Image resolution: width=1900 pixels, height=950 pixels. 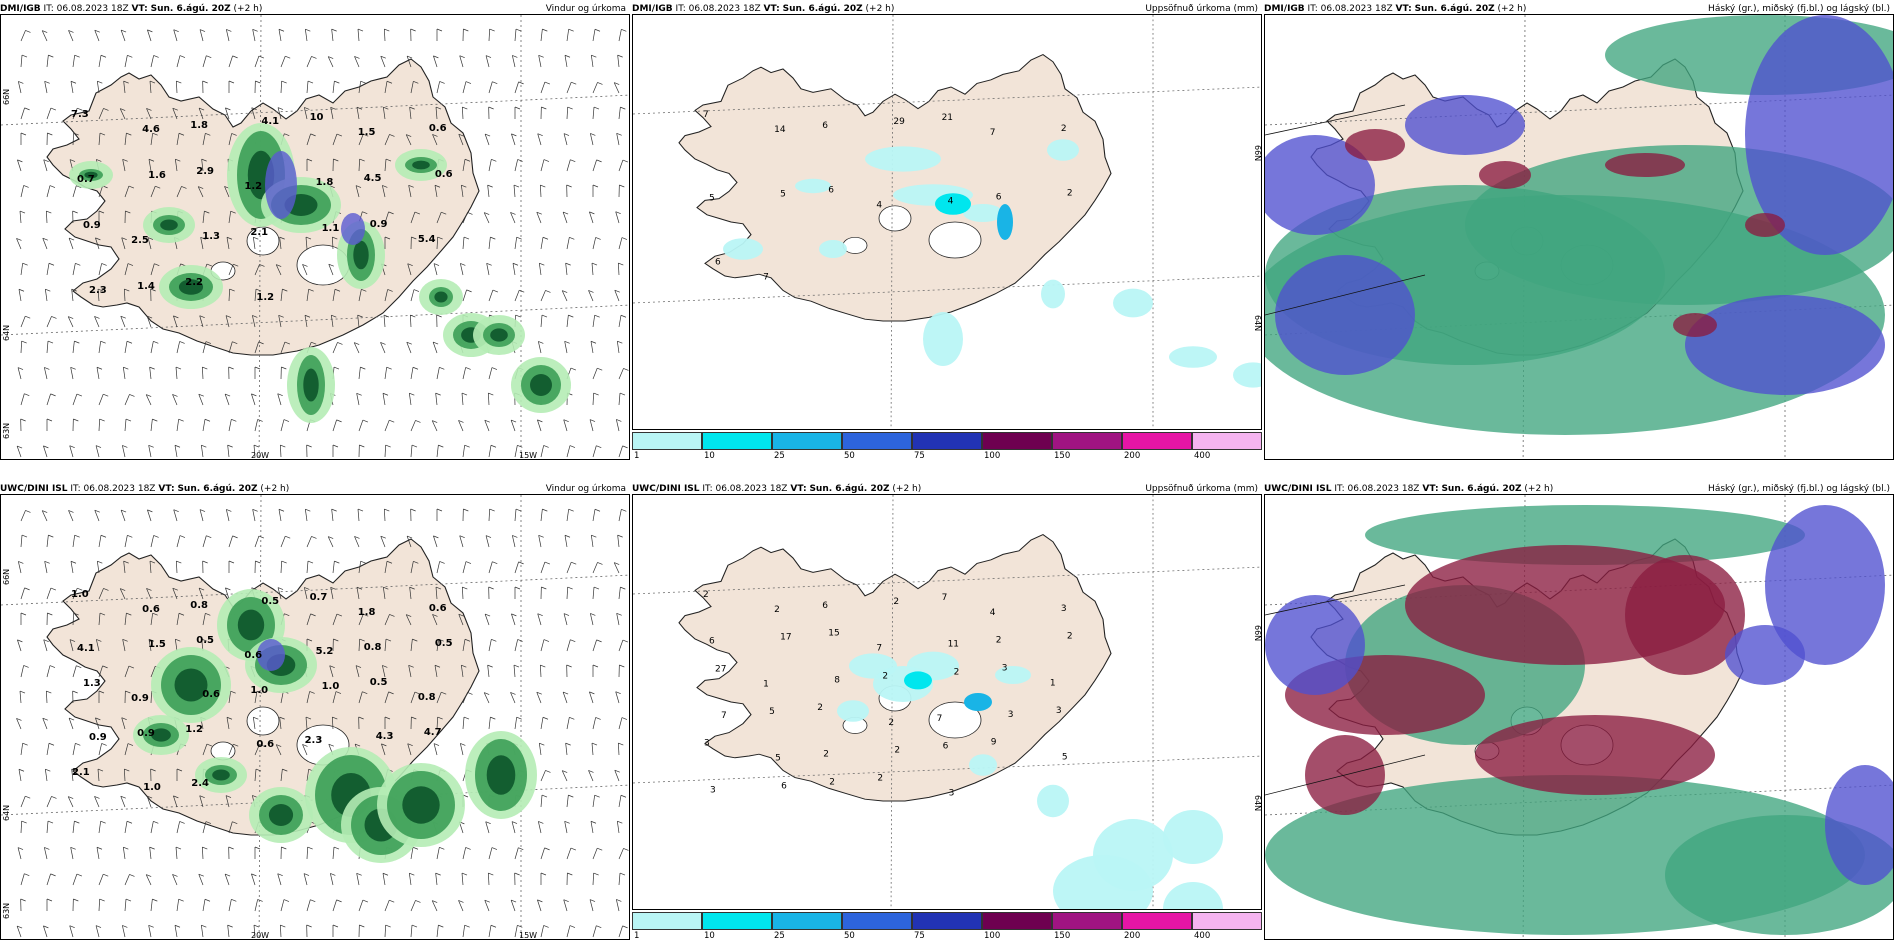 I want to click on accum-value-label: 14, so click(x=780, y=130).